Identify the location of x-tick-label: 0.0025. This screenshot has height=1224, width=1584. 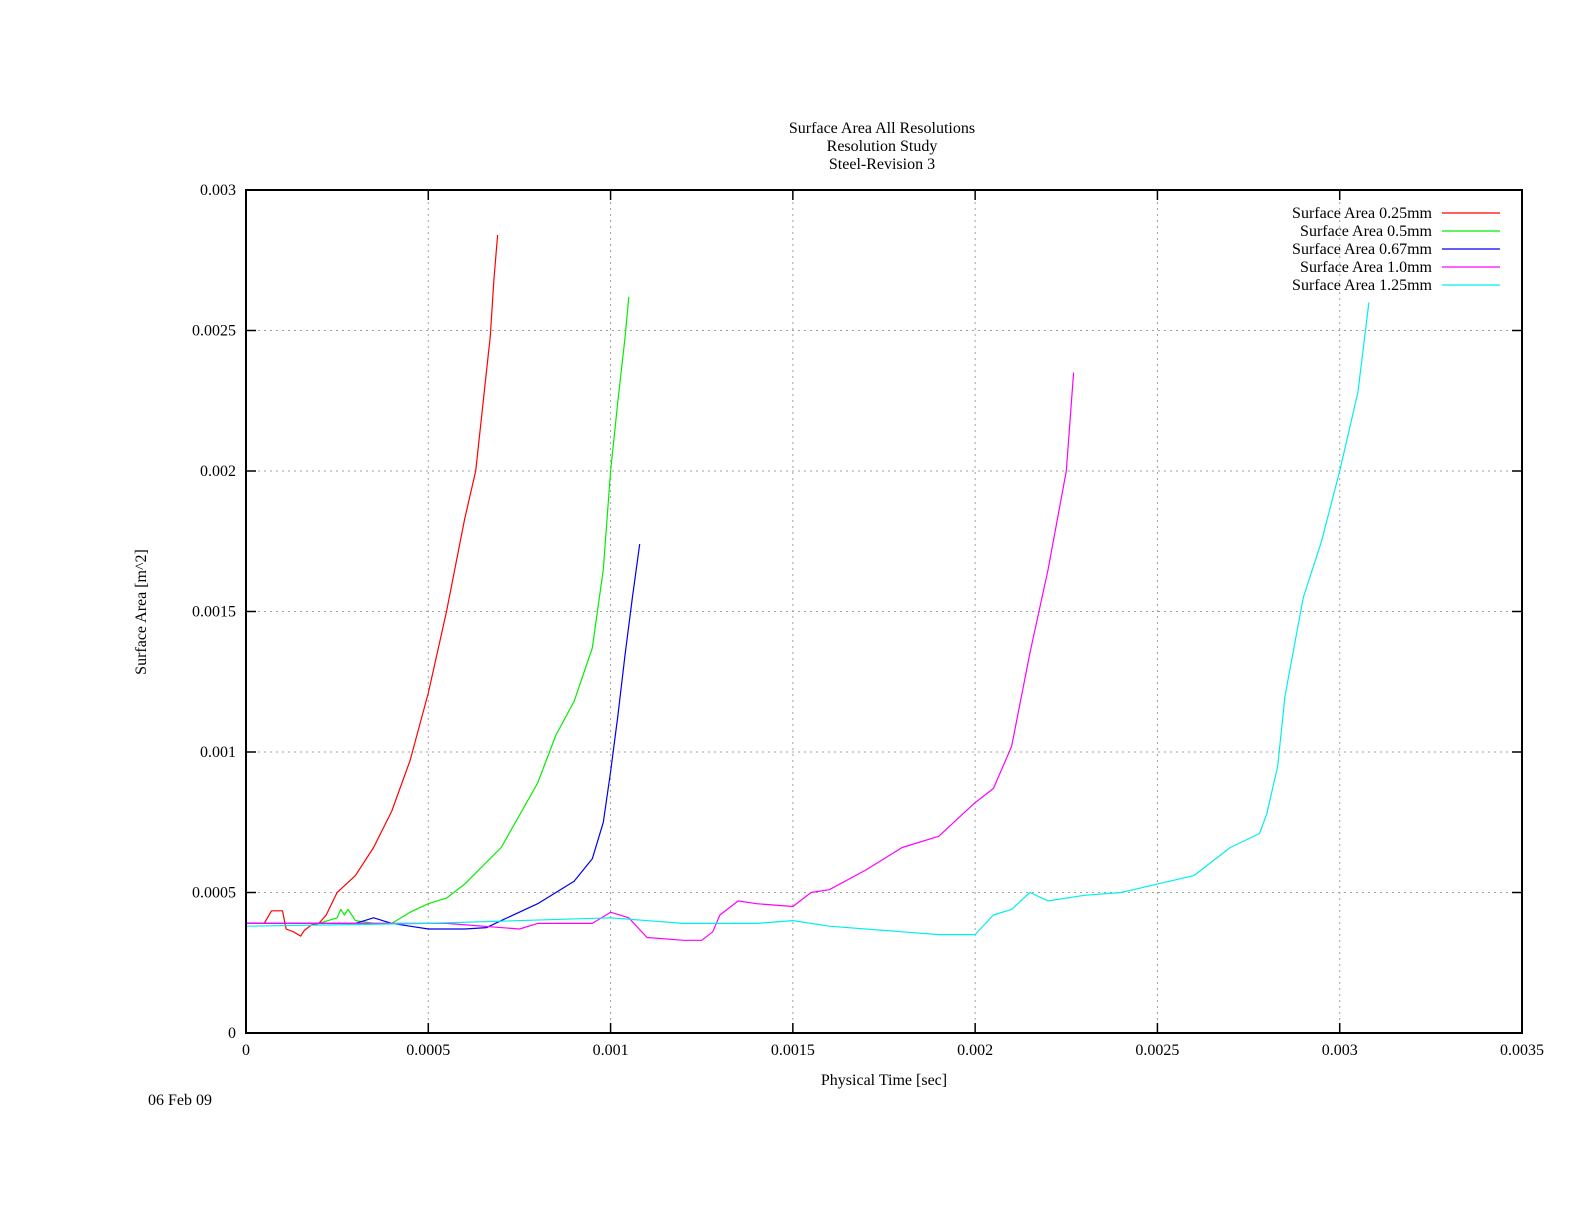
(1157, 1050).